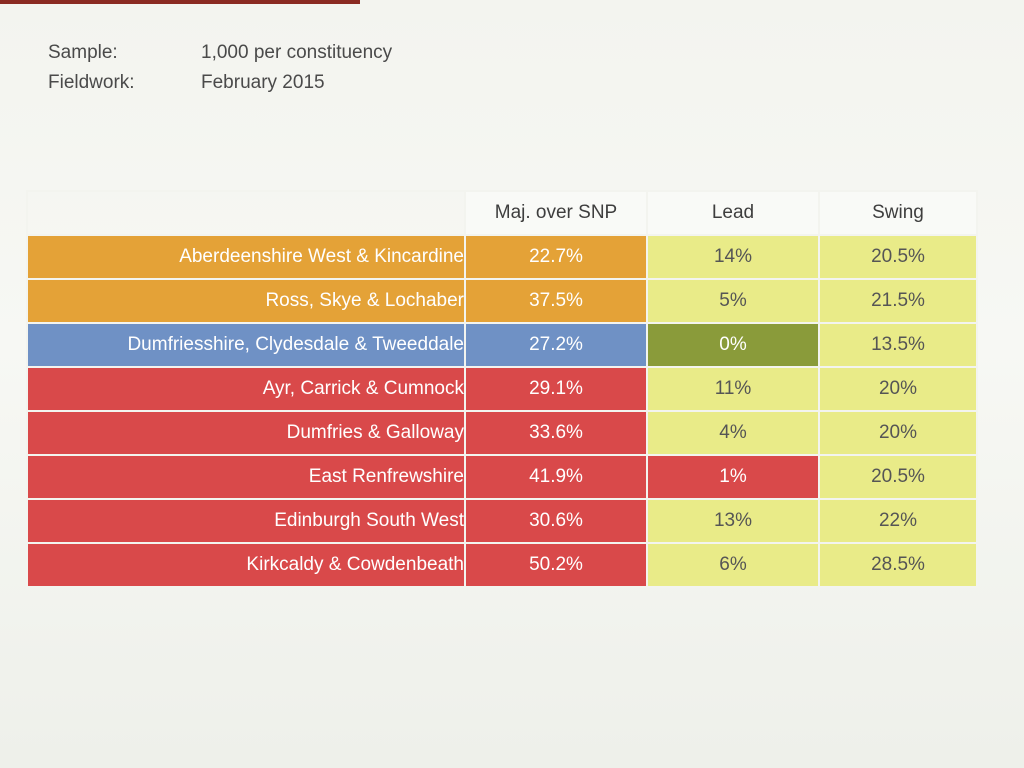 The width and height of the screenshot is (1024, 768). I want to click on constituency-name: Aberdeenshire West & Kincardine, so click(246, 257).